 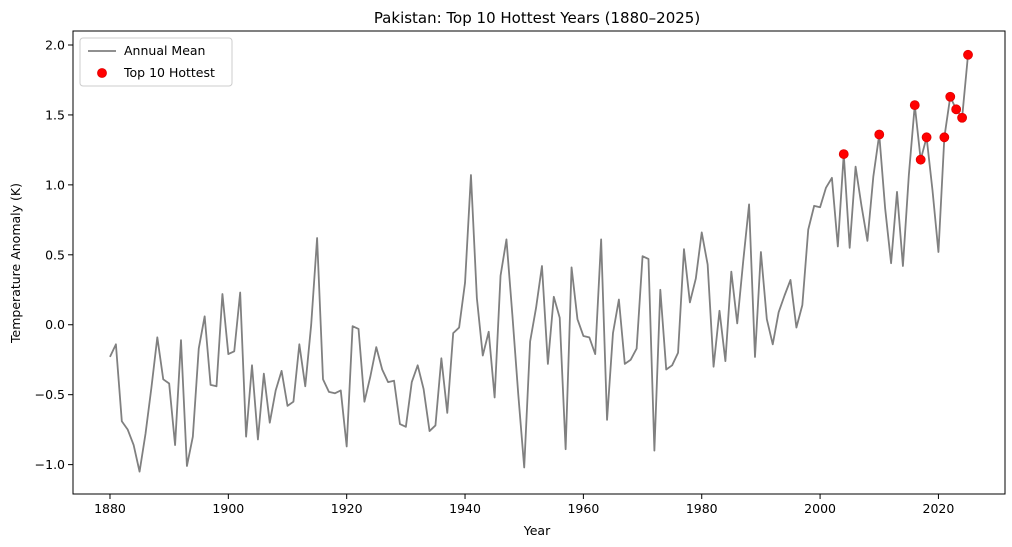 What do you see at coordinates (55, 324) in the screenshot?
I see `y-tick-label: 0.0` at bounding box center [55, 324].